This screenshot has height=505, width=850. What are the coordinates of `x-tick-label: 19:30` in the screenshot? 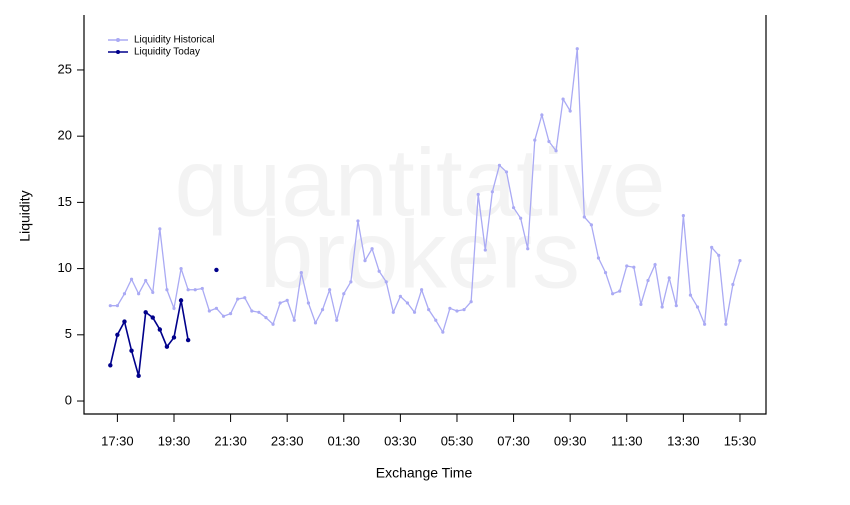 It's located at (174, 440).